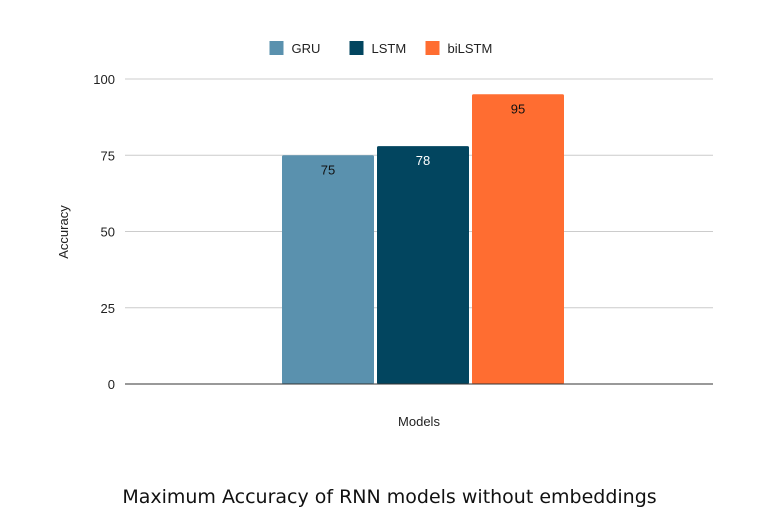 This screenshot has width=779, height=526. Describe the element at coordinates (423, 265) in the screenshot. I see `bar-lstm` at that location.